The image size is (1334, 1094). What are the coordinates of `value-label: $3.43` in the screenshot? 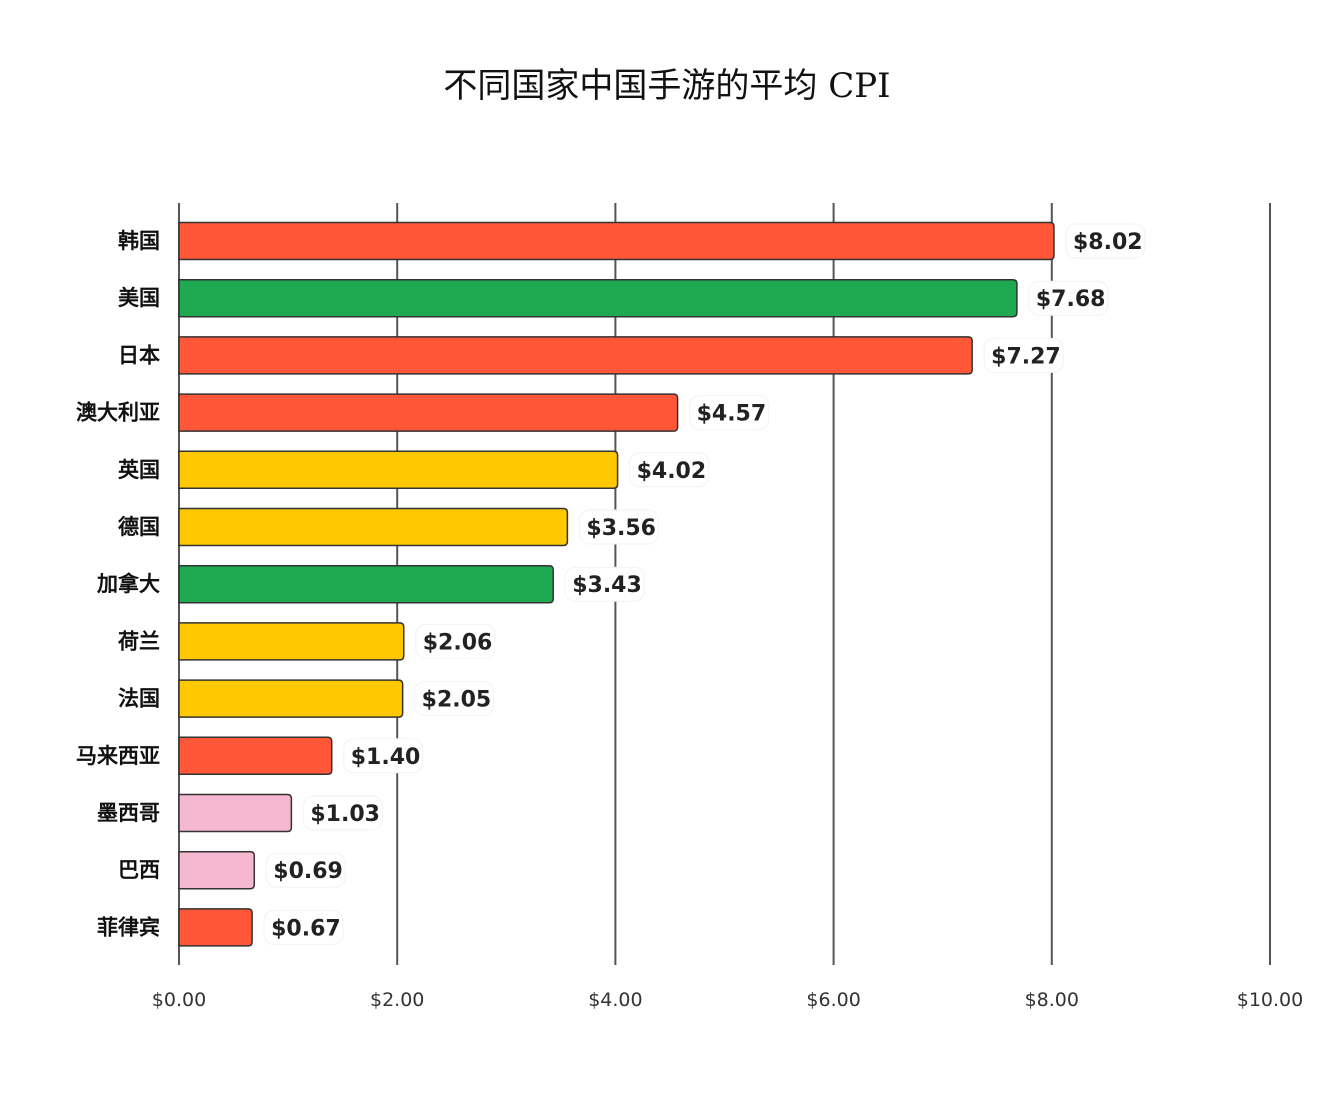 It's located at (607, 585).